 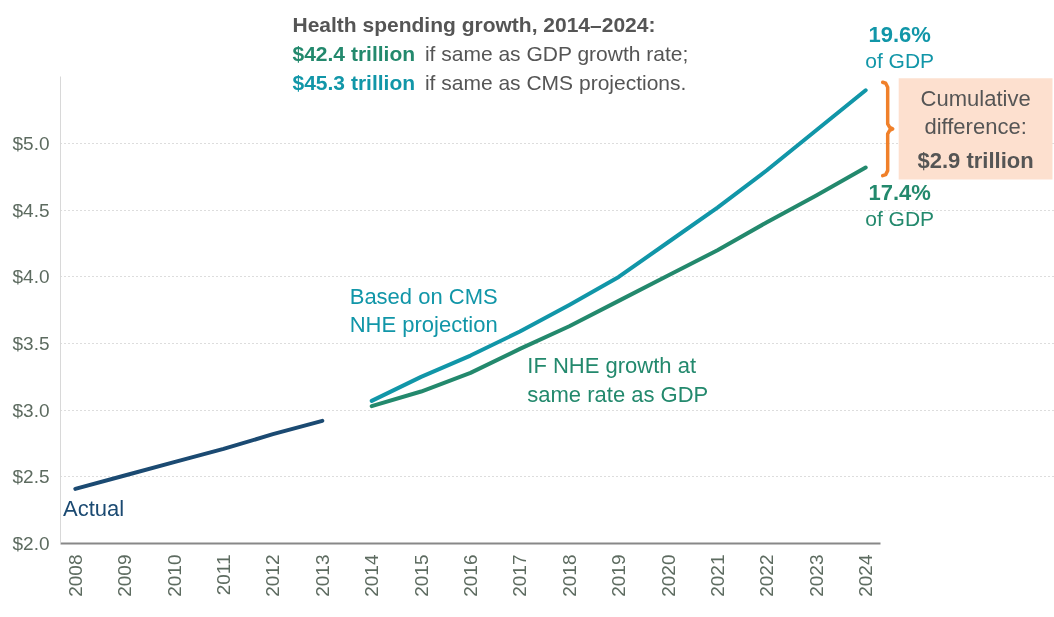 What do you see at coordinates (354, 82) in the screenshot?
I see `annotation: $45.3 trillion` at bounding box center [354, 82].